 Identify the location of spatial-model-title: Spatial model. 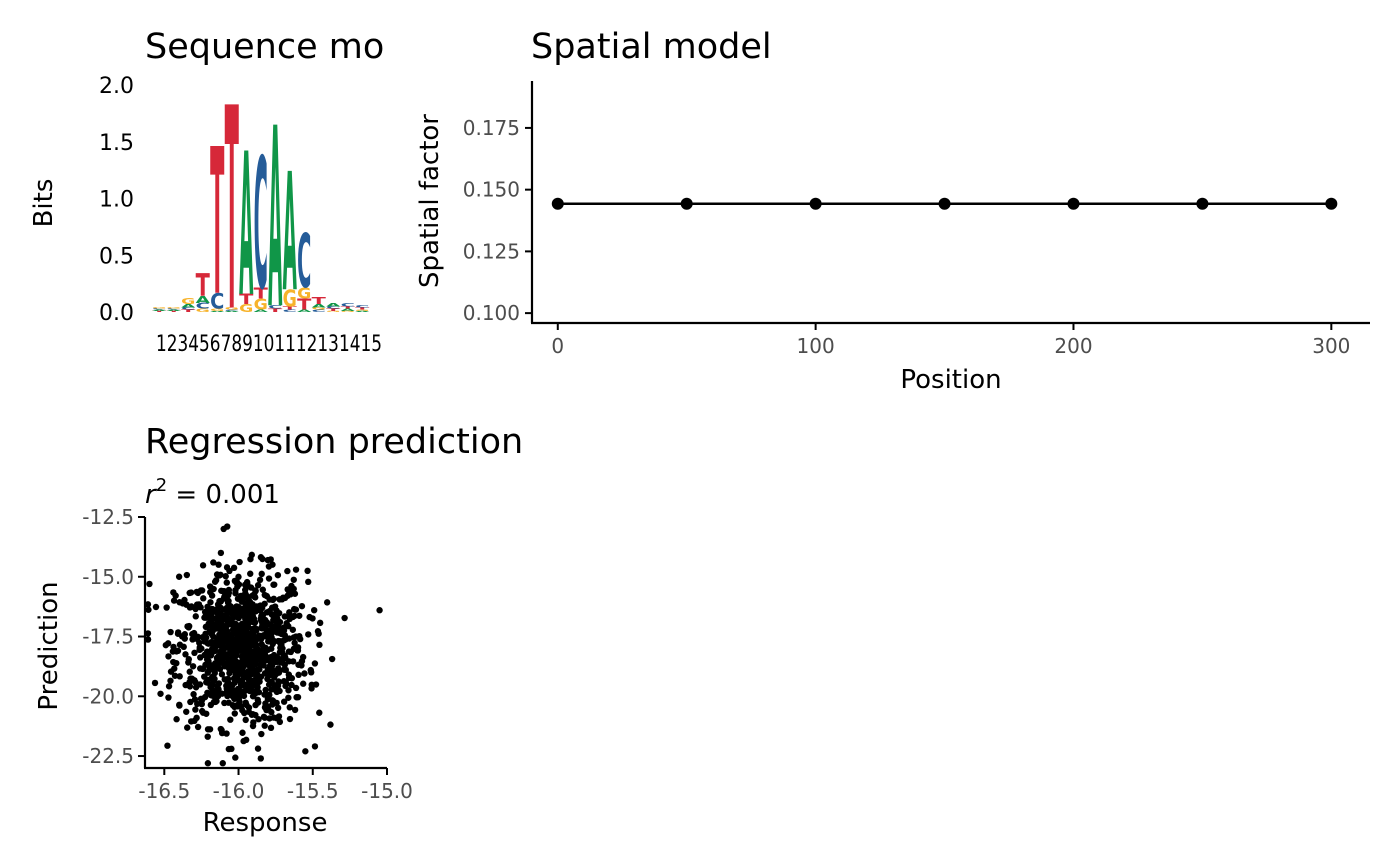
(651, 47).